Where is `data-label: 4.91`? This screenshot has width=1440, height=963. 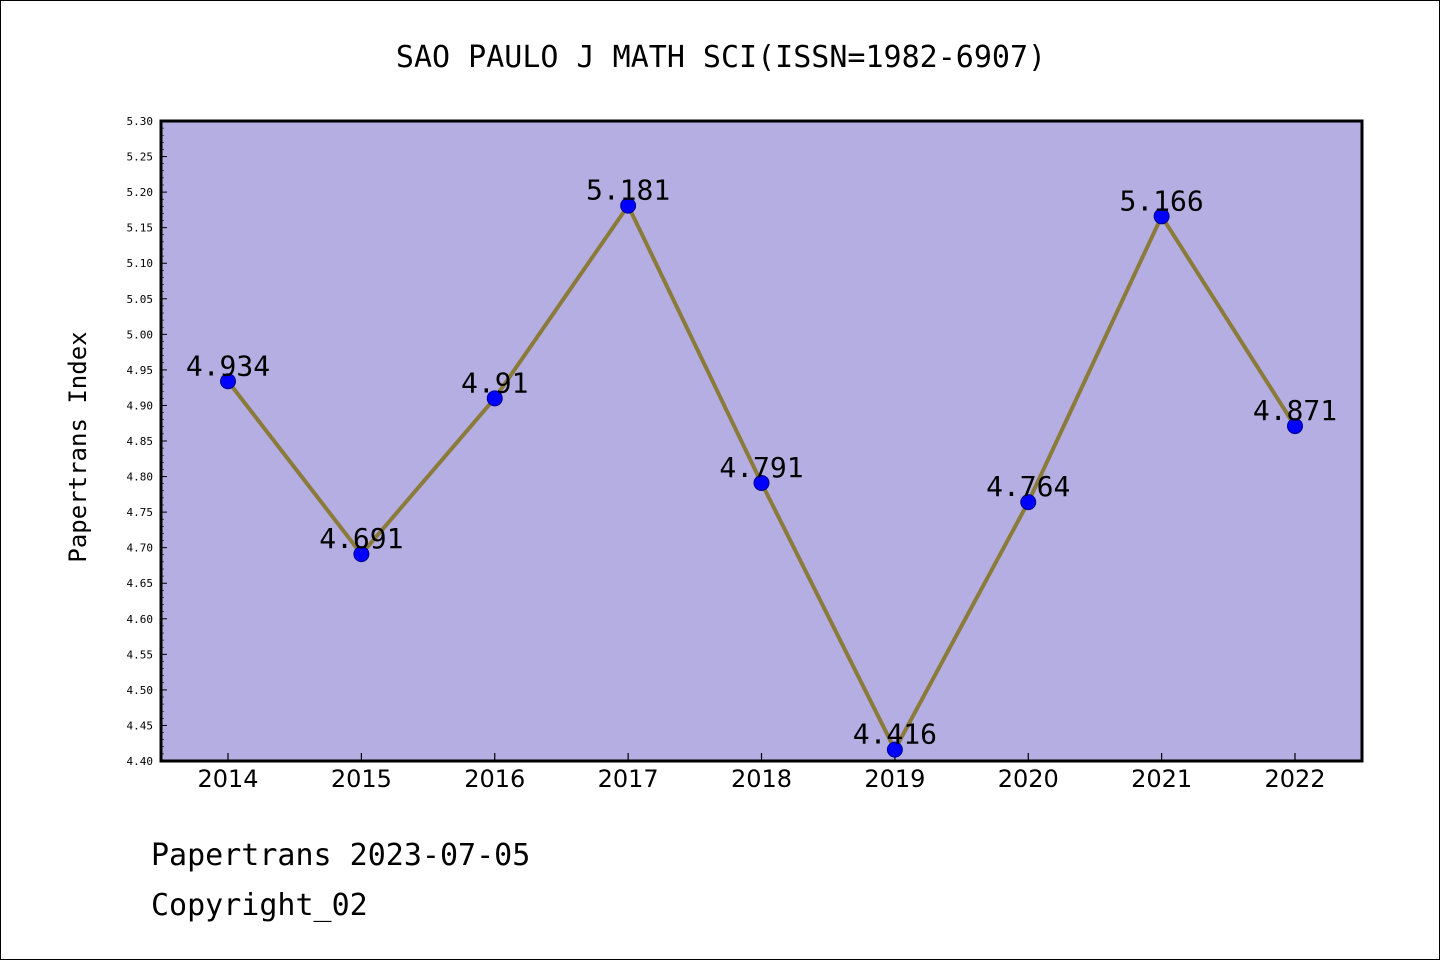
data-label: 4.91 is located at coordinates (494, 382).